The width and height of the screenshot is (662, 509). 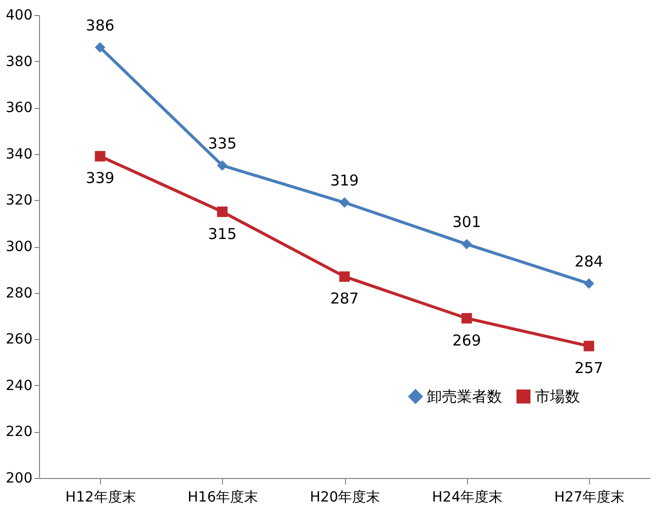 I want to click on y-tick-label: 380, so click(x=19, y=62).